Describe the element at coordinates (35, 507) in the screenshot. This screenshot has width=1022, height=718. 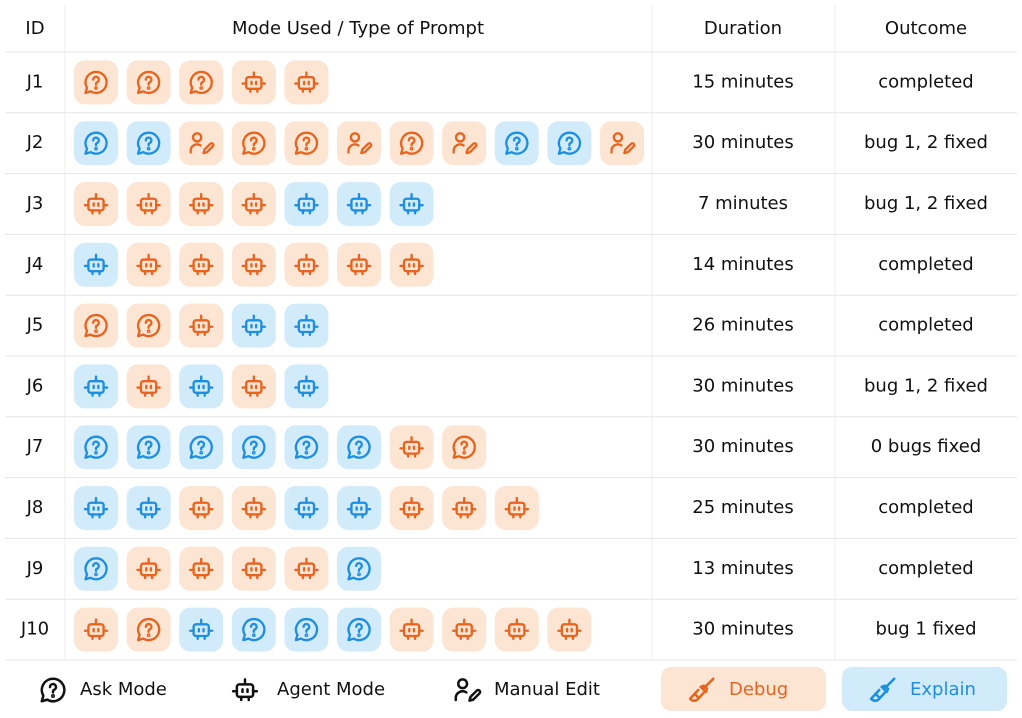
I see `row-id: J8` at that location.